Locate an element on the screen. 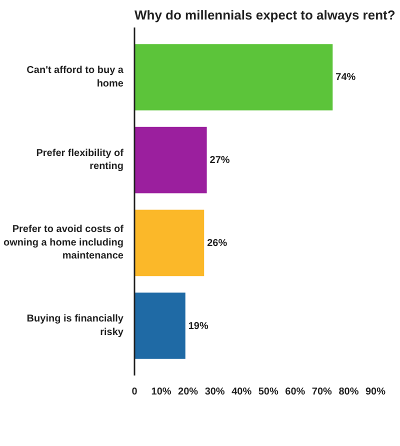 The width and height of the screenshot is (400, 446). x-tick-label: 0 is located at coordinates (135, 392).